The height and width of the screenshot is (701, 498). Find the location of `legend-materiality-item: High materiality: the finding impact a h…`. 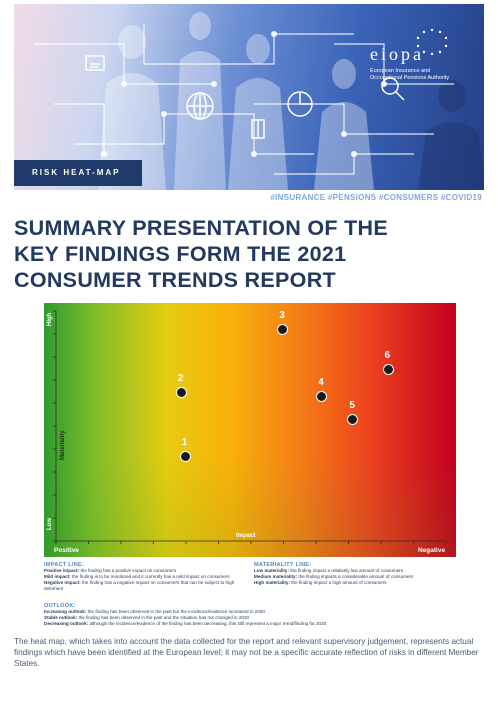

legend-materiality-item: High materiality: the finding impact a h… is located at coordinates (320, 582).